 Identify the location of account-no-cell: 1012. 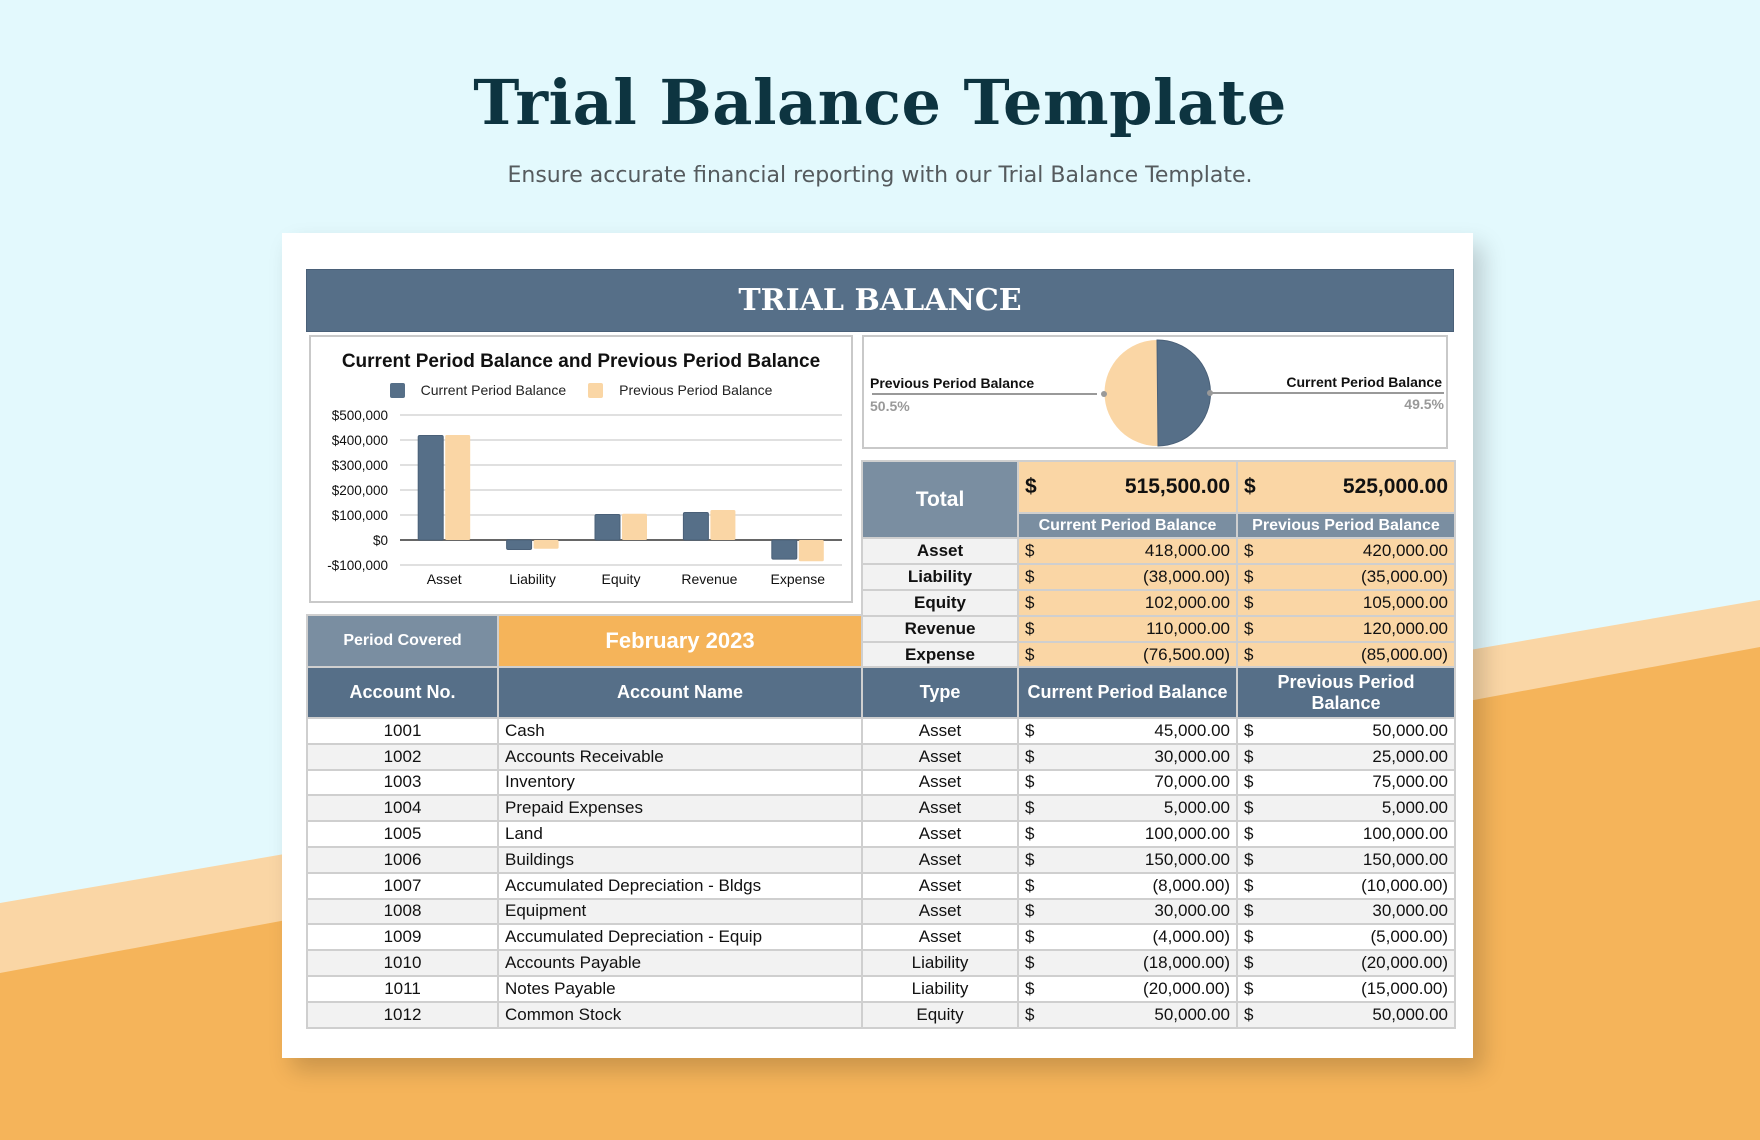
(402, 1014).